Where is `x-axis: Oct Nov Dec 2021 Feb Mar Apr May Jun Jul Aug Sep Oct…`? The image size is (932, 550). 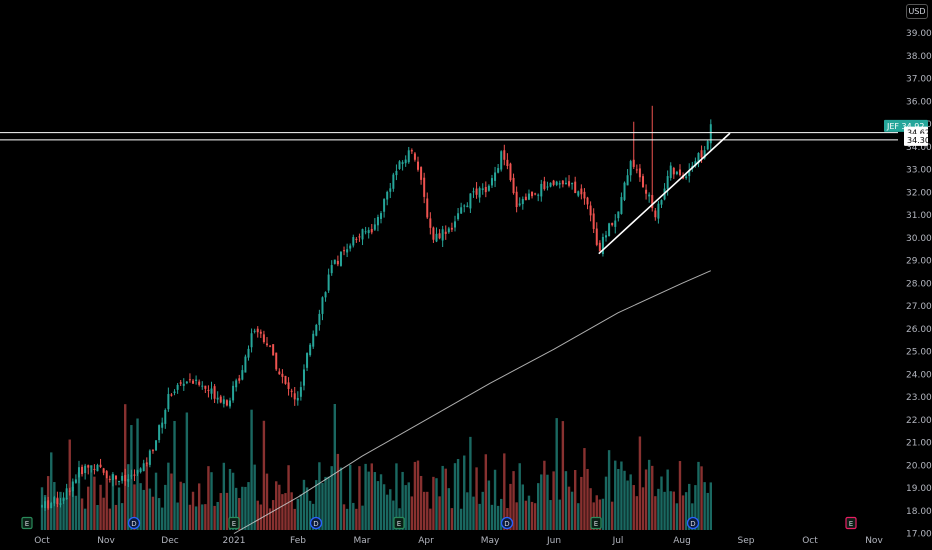 x-axis: Oct Nov Dec 2021 Feb Mar Apr May Jun Jul Aug Sep Oct… is located at coordinates (458, 541).